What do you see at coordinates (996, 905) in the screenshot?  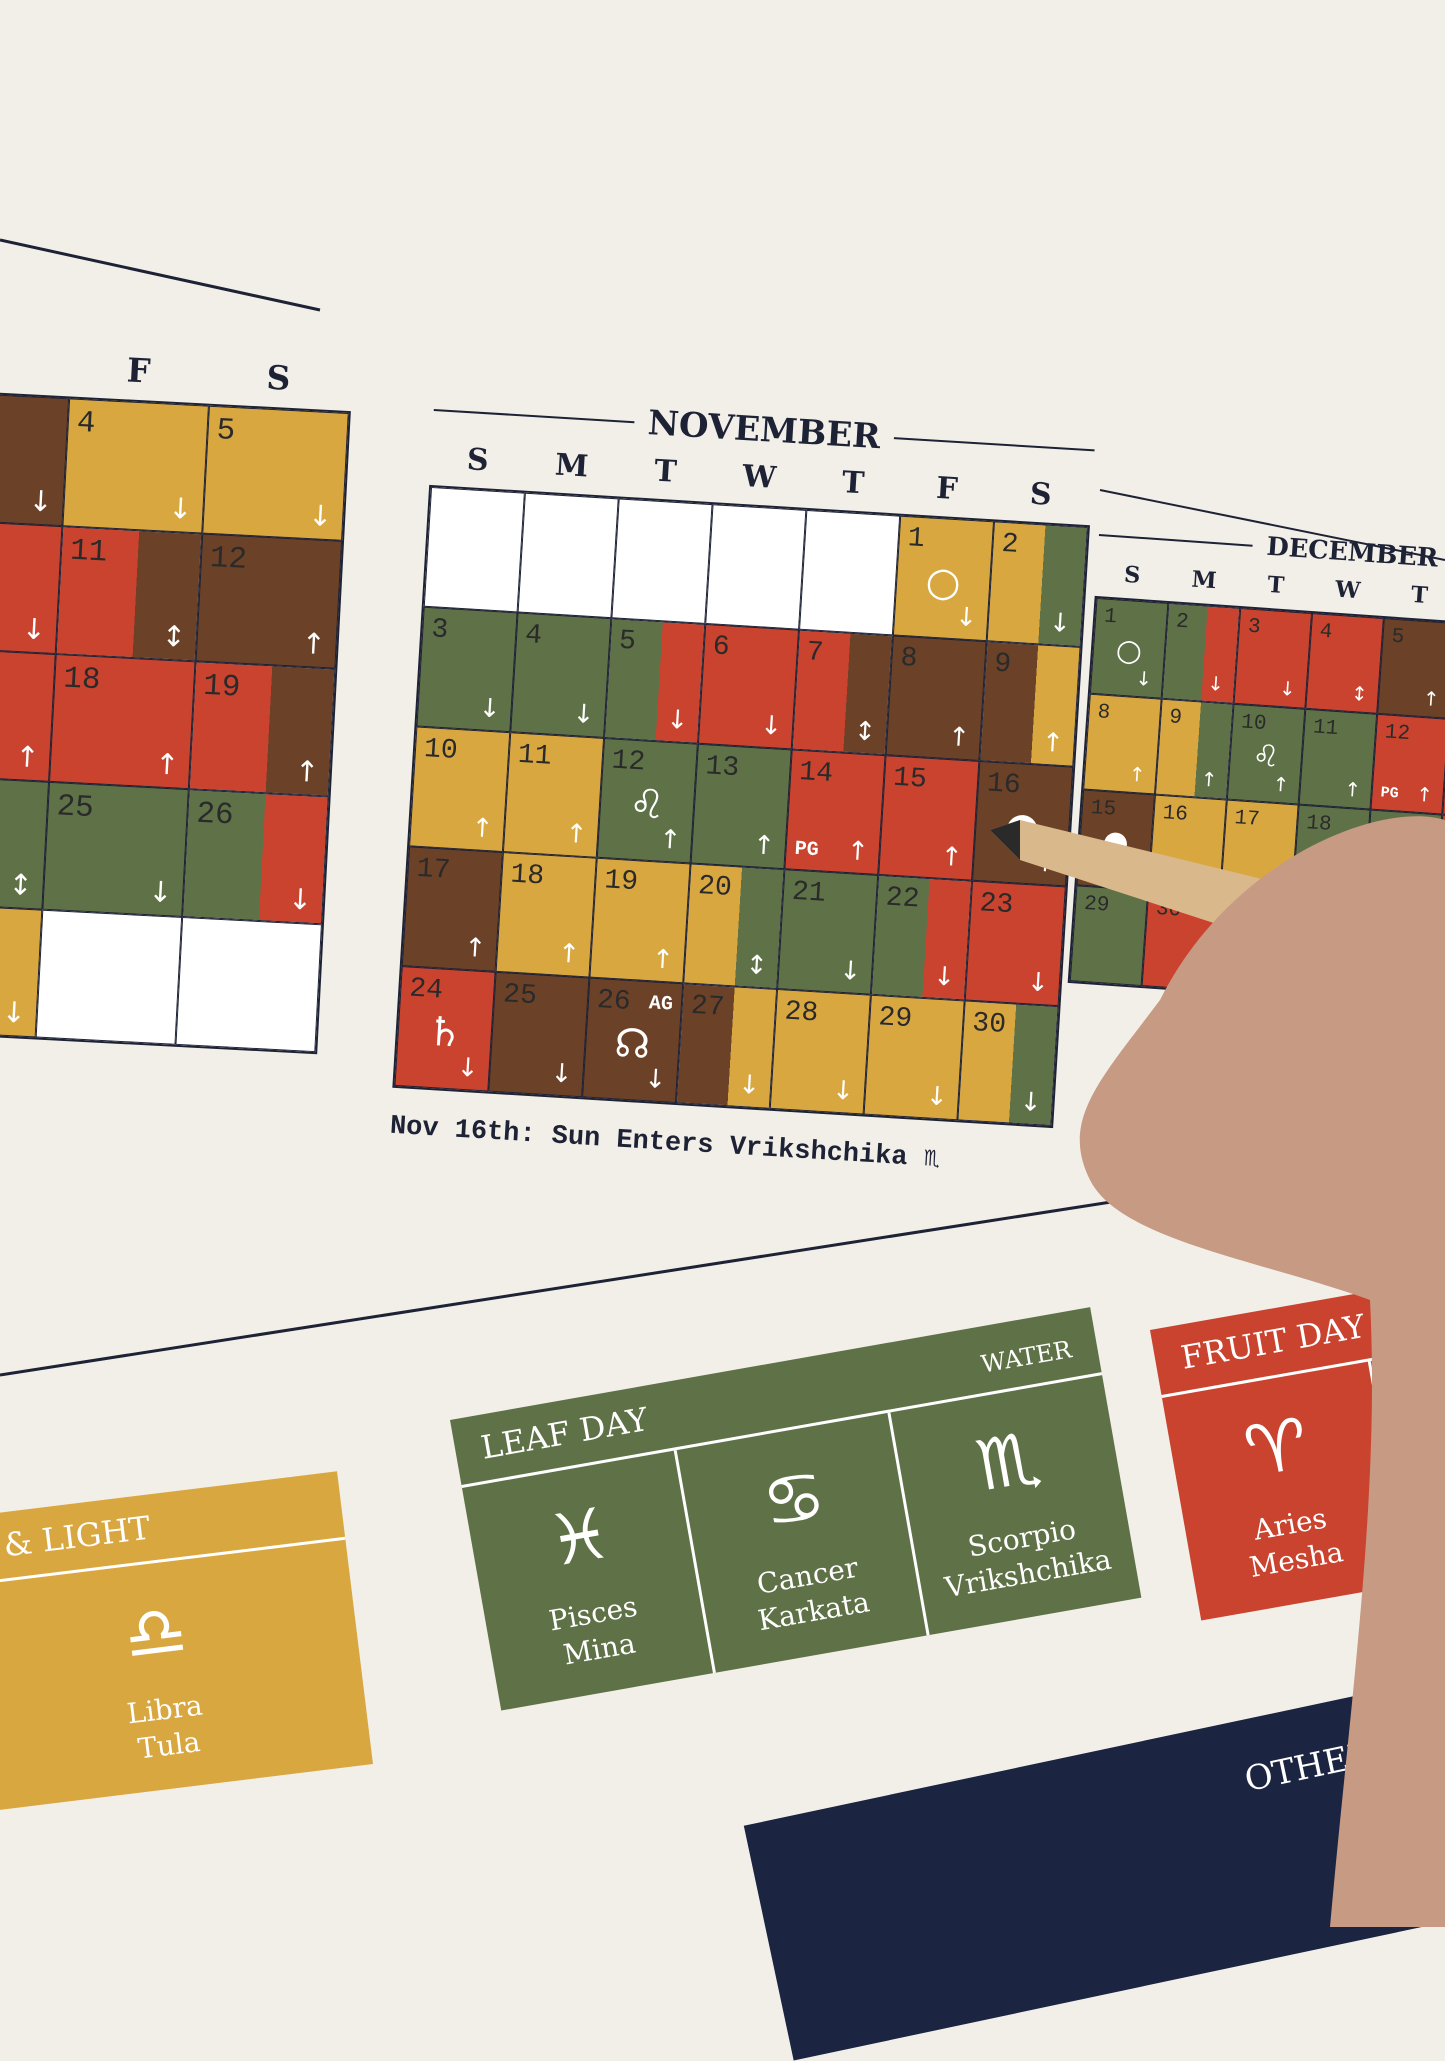 I see `day-number: 23` at bounding box center [996, 905].